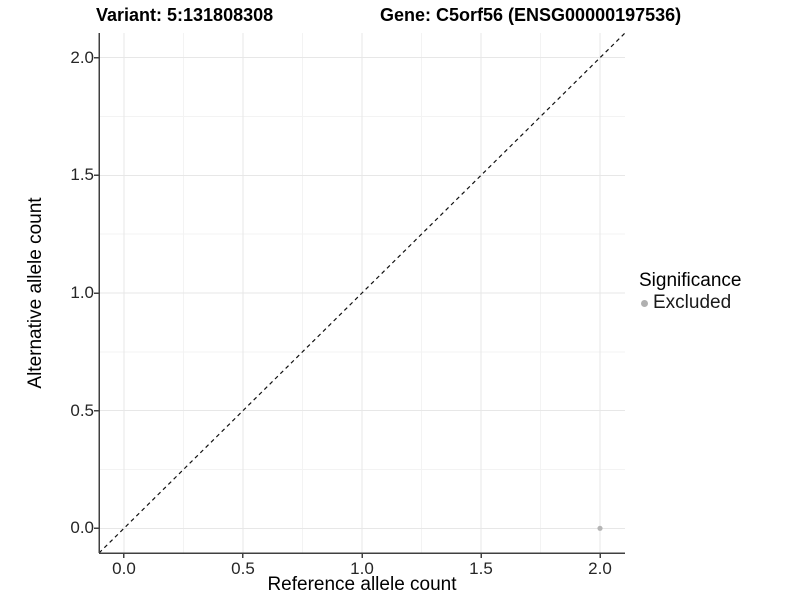  I want to click on excluded-point-icon, so click(644, 303).